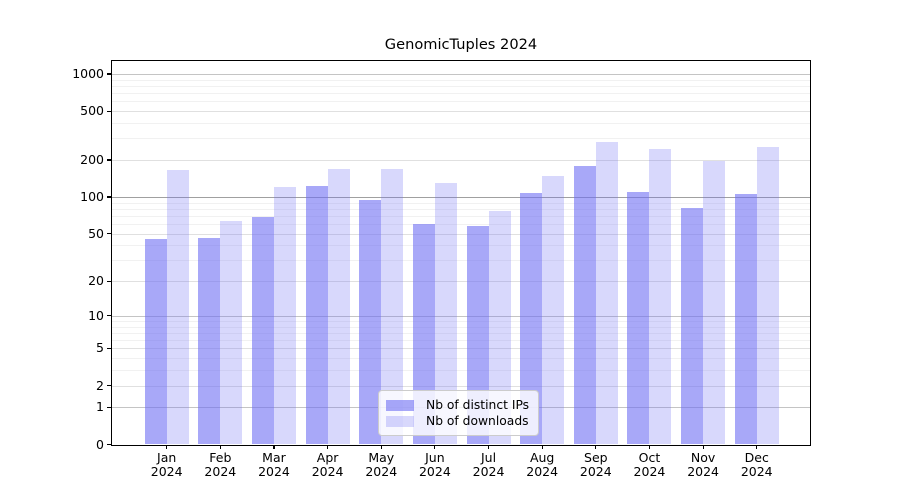  Describe the element at coordinates (166, 464) in the screenshot. I see `x-tick-label: Jan 2024` at that location.